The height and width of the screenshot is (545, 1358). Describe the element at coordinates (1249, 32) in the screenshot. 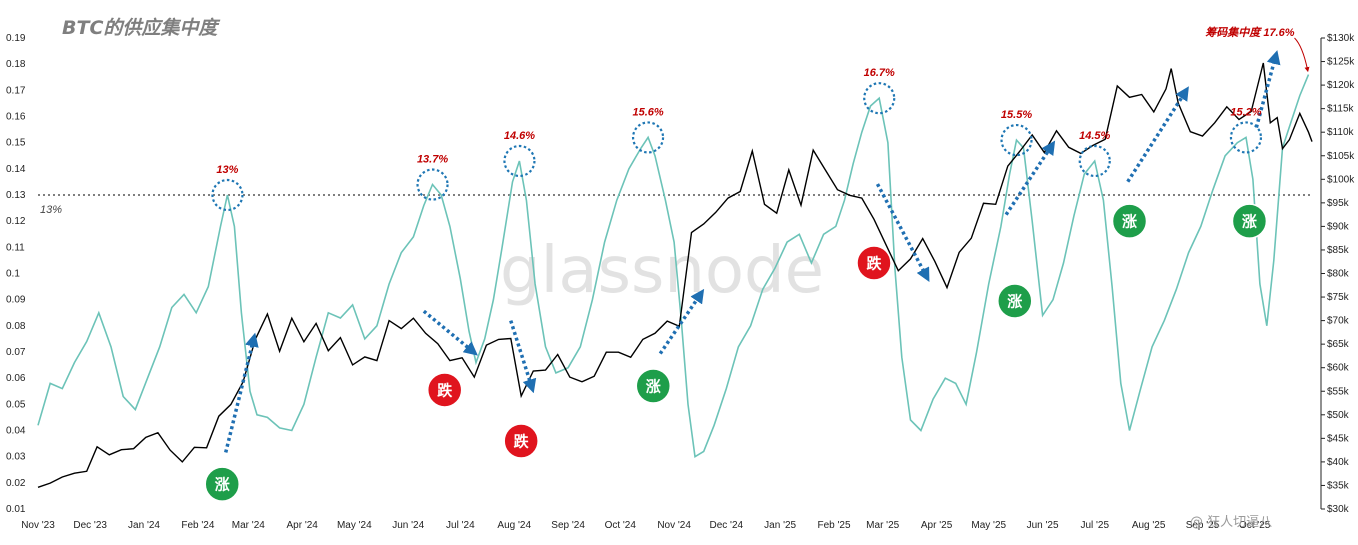

I see `last-concentration-label: 筹码集中度 17.6%` at that location.